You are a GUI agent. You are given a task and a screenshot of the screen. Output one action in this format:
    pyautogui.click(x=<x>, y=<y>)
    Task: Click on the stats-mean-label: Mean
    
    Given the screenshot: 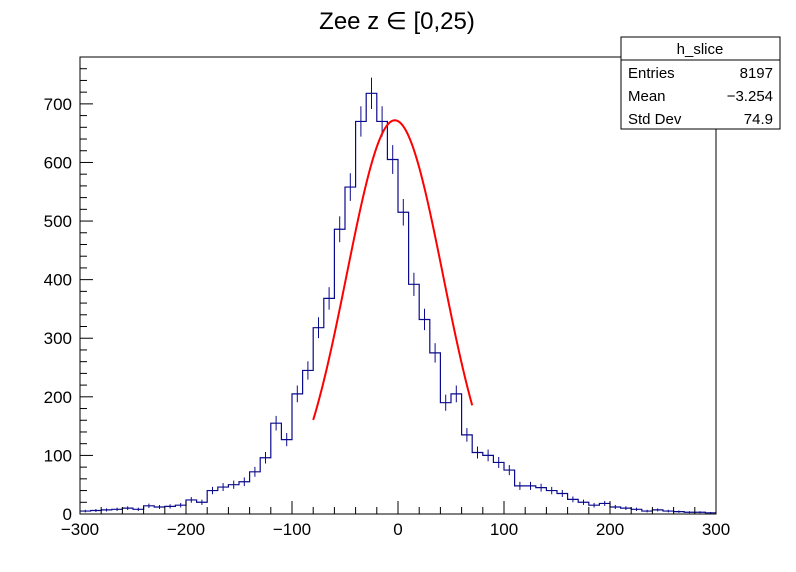 What is the action you would take?
    pyautogui.click(x=647, y=96)
    